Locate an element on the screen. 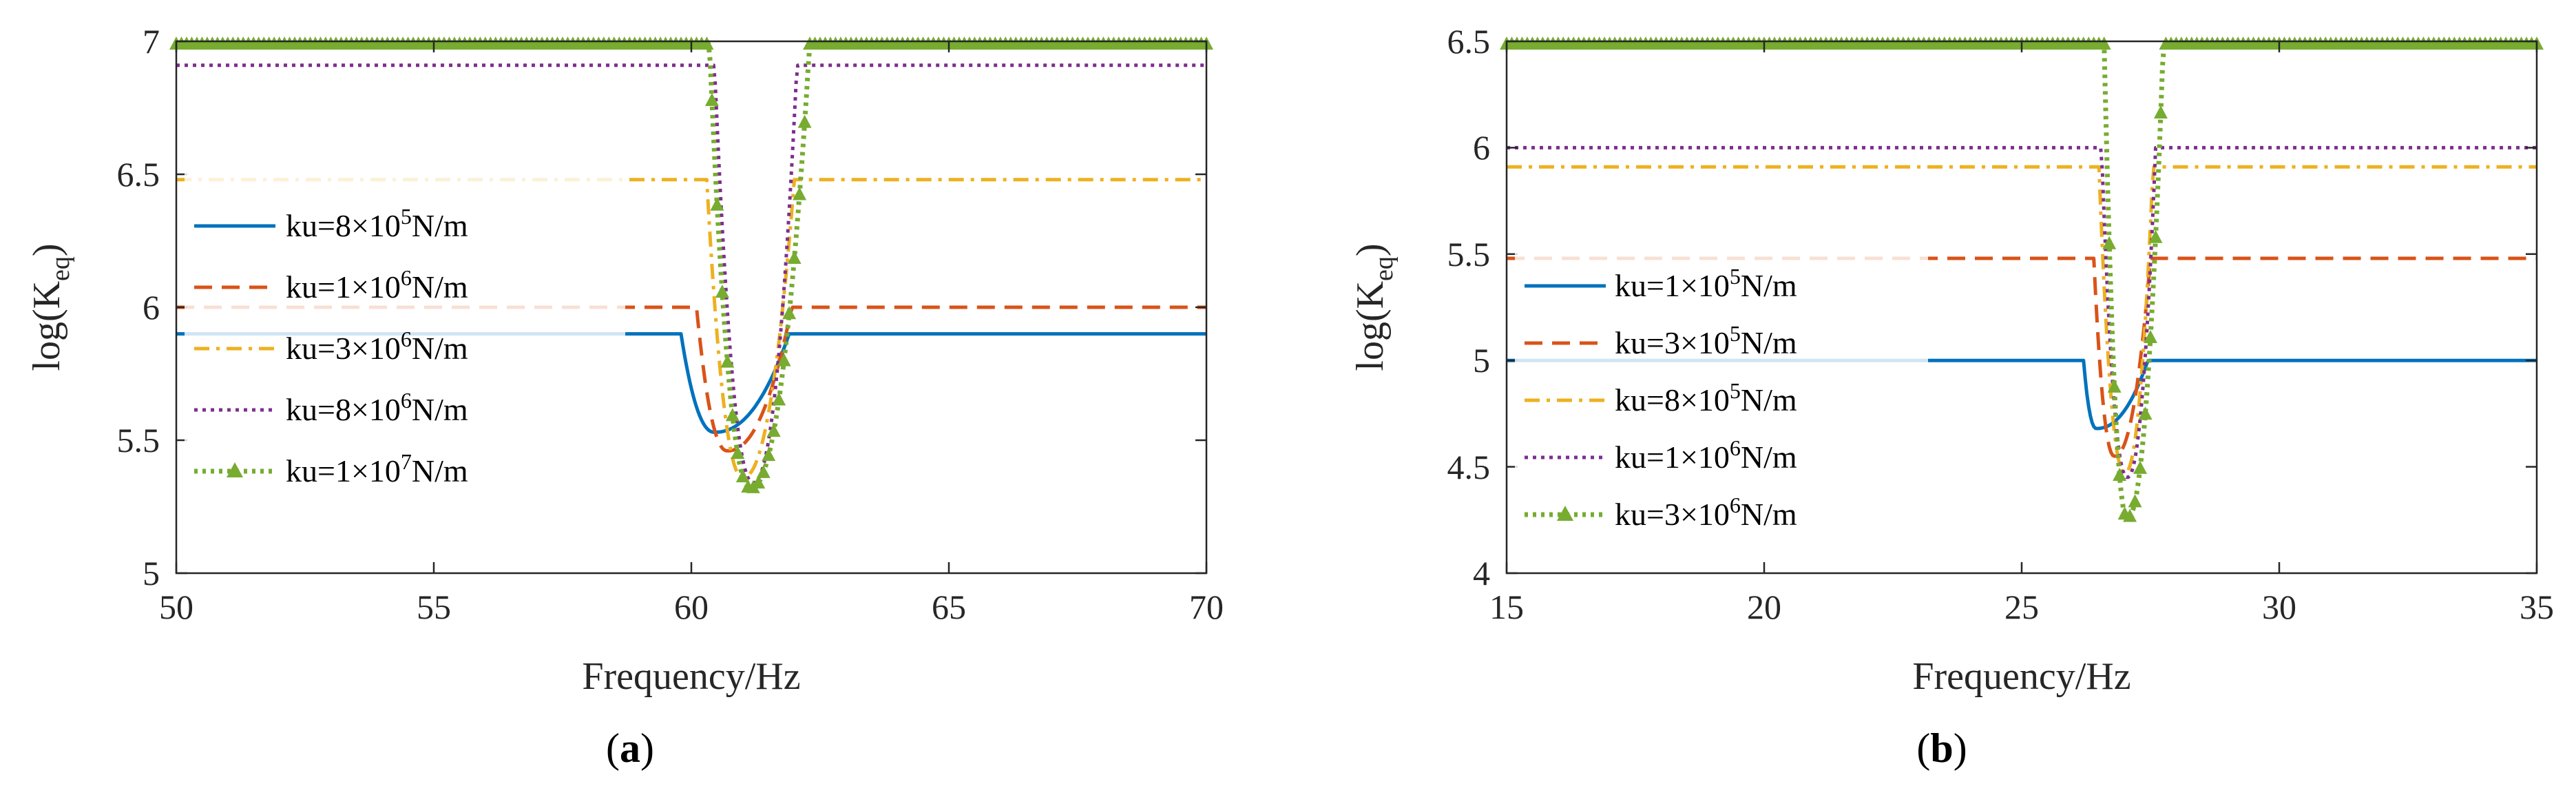 The image size is (2576, 795). panel-b-legend-label: ku=8×105N/m is located at coordinates (1706, 397).